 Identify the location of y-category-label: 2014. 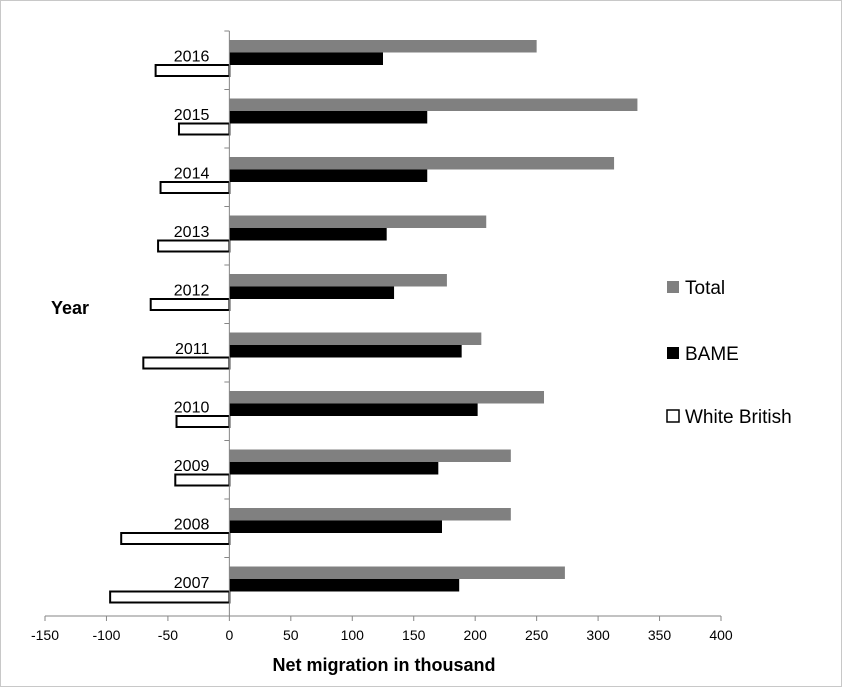
(192, 173).